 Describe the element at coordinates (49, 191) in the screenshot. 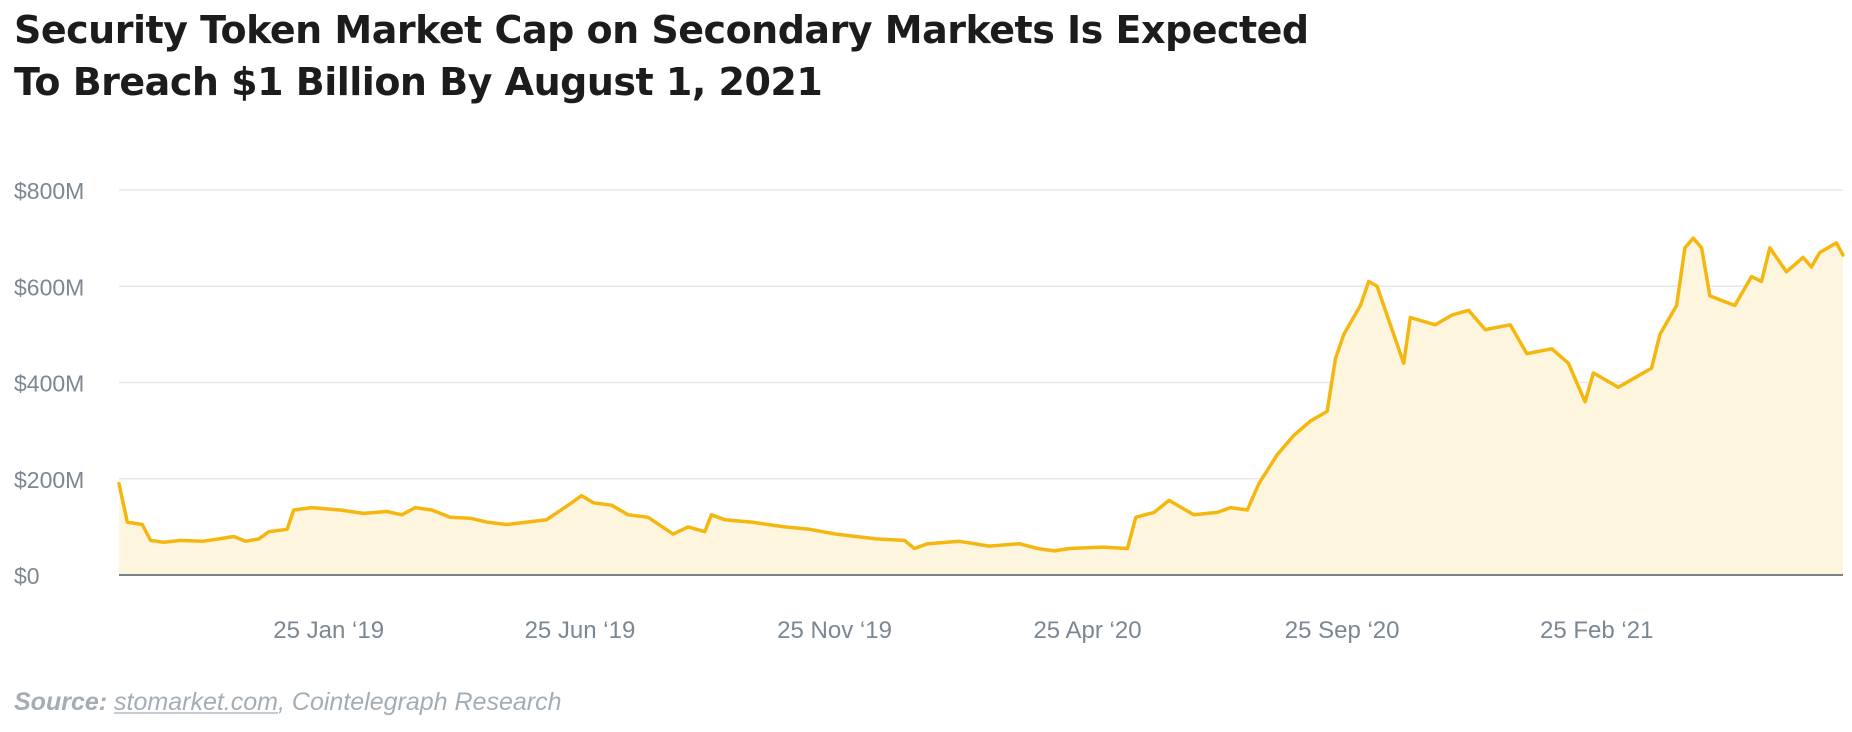

I see `y-tick-label: $800M` at that location.